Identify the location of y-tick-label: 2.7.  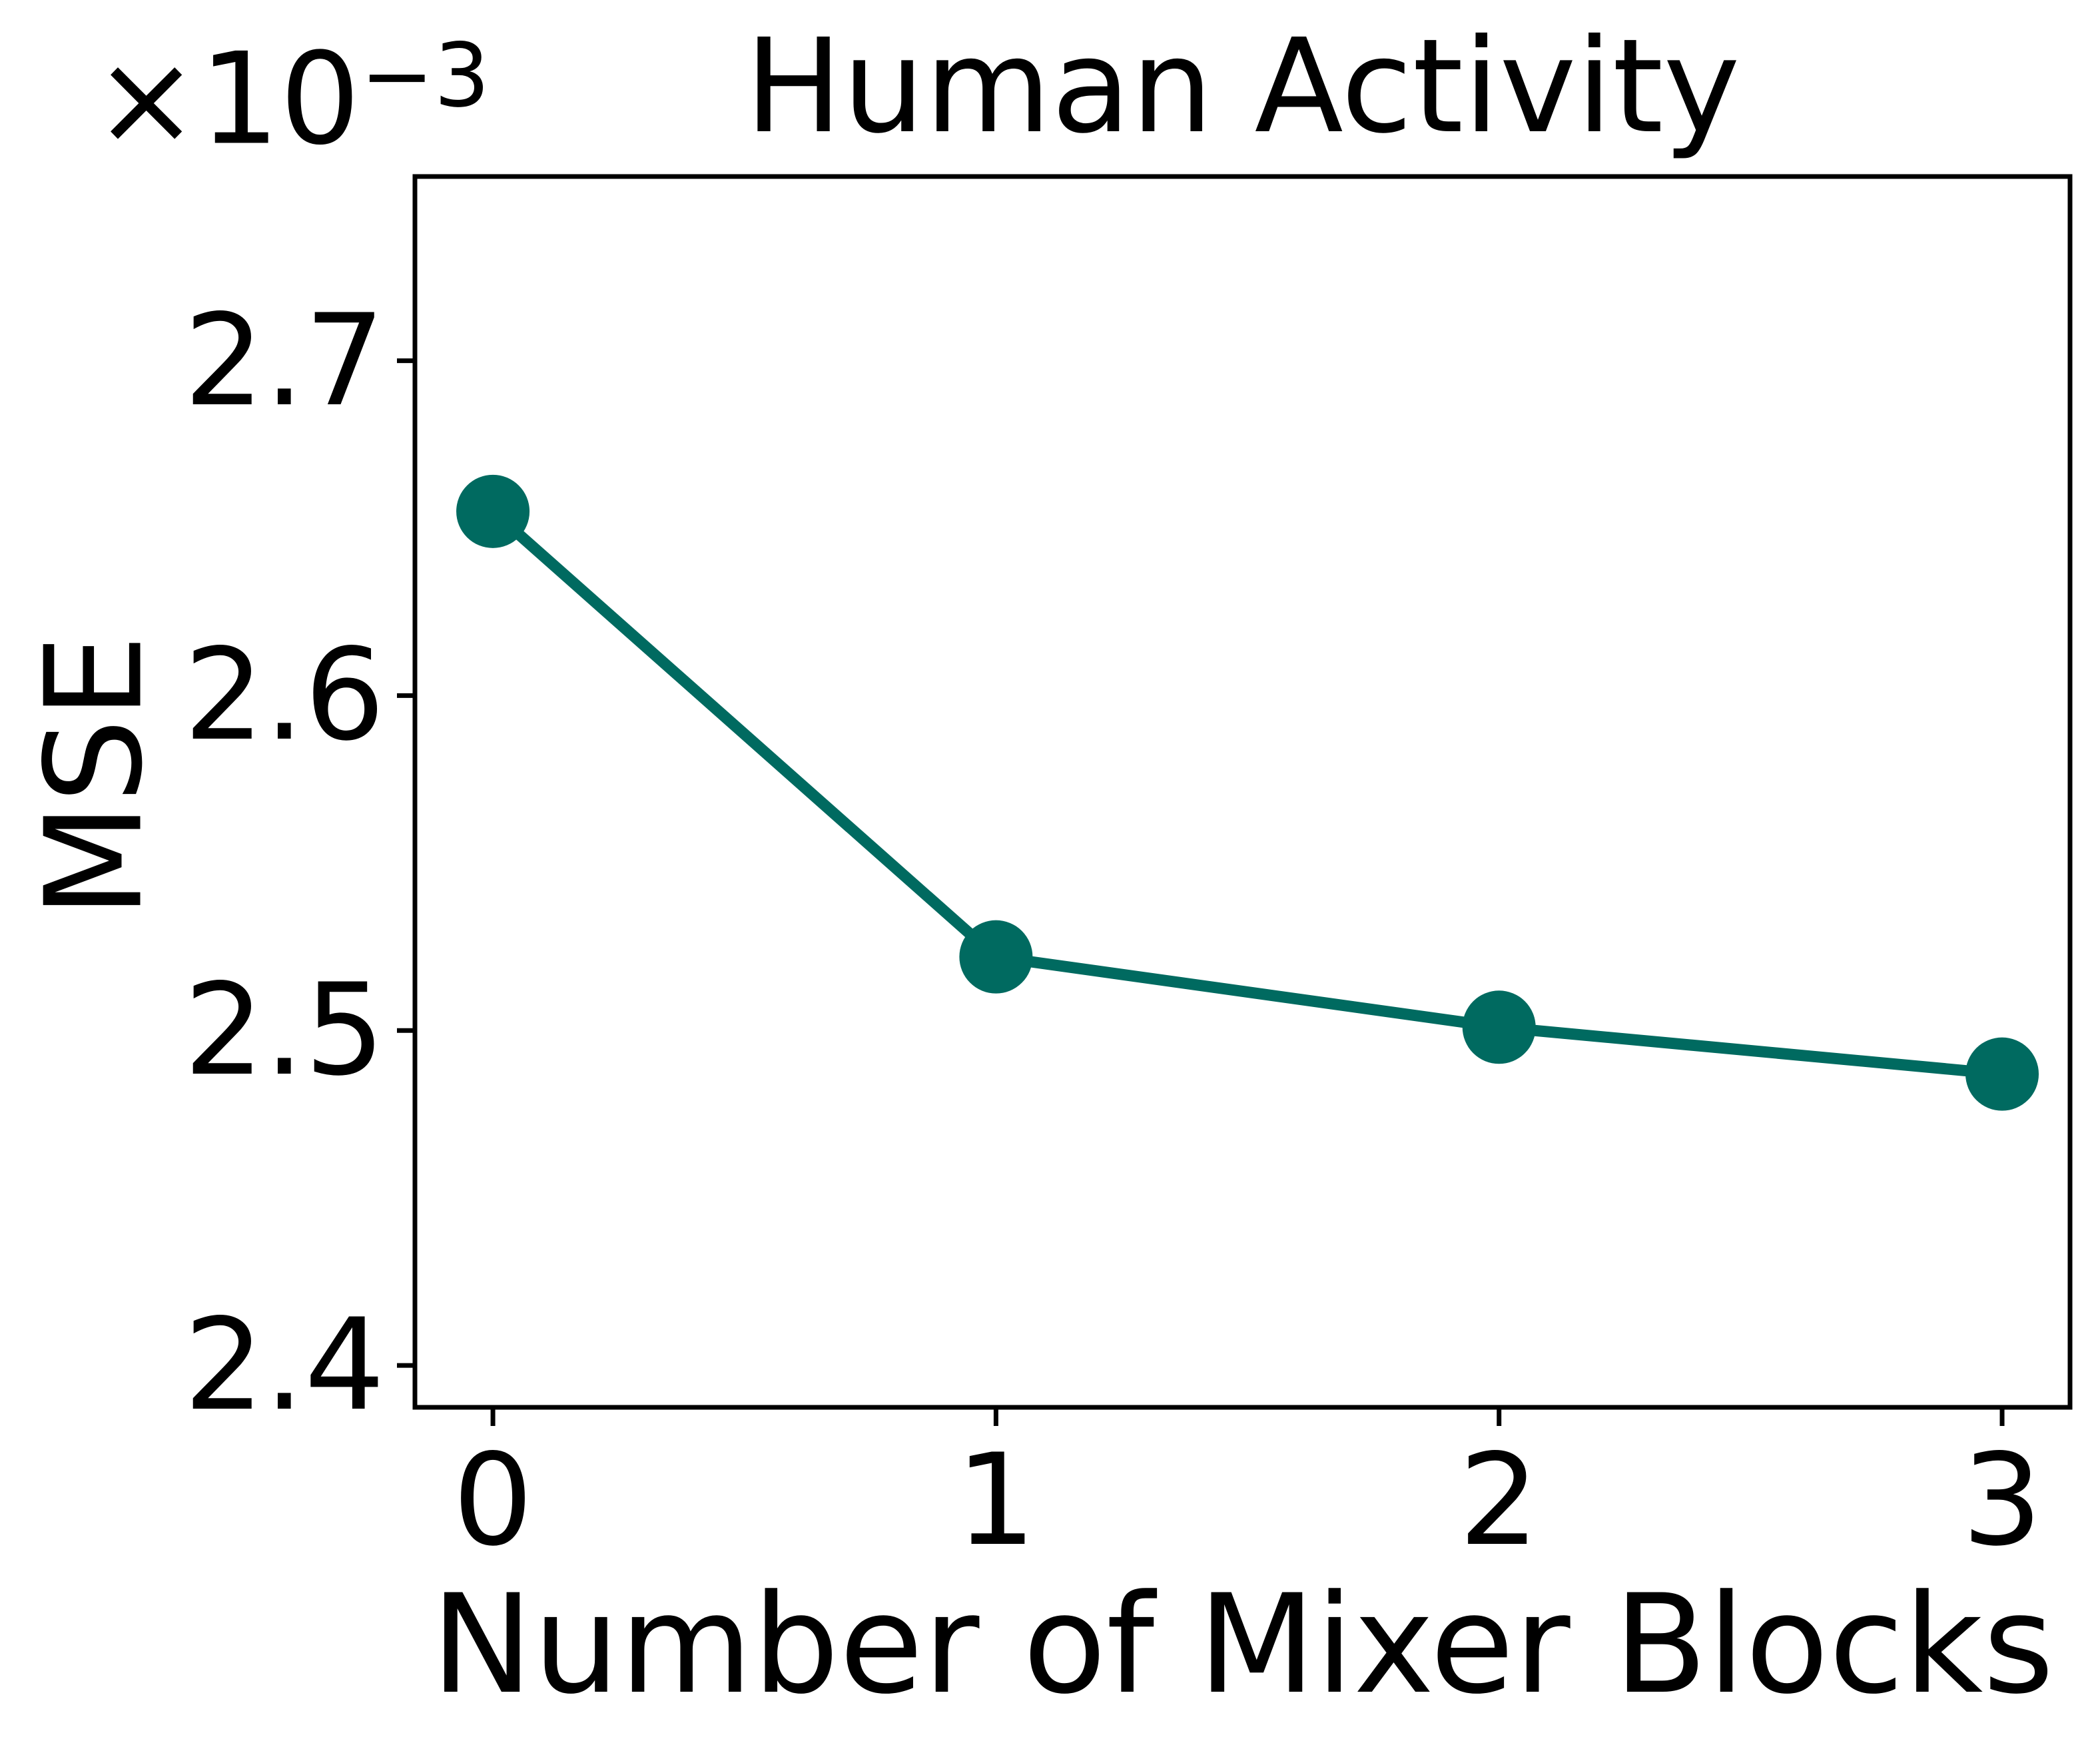
(284, 360).